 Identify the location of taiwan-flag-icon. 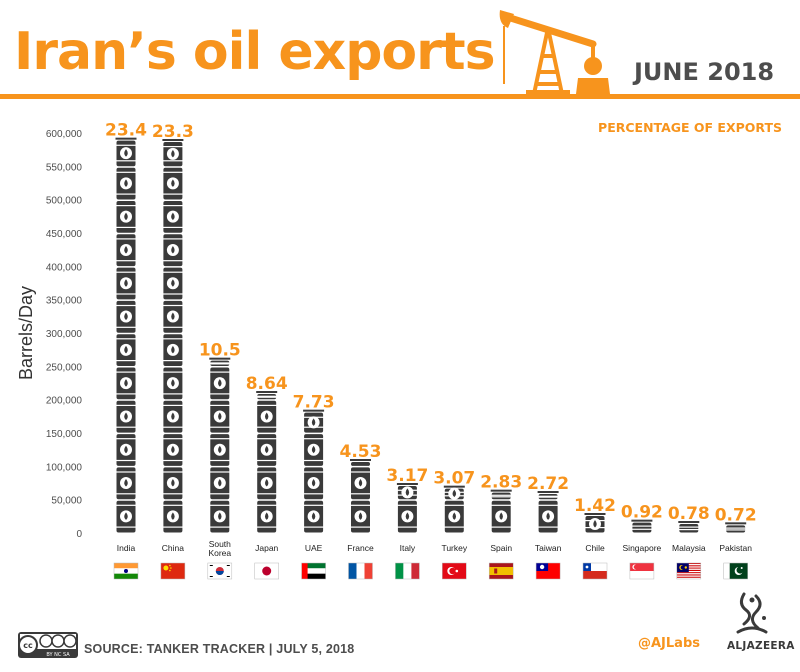
(548, 571).